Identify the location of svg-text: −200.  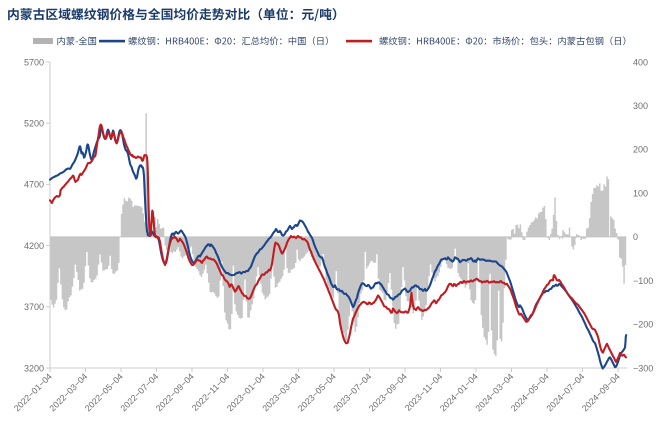
(643, 325).